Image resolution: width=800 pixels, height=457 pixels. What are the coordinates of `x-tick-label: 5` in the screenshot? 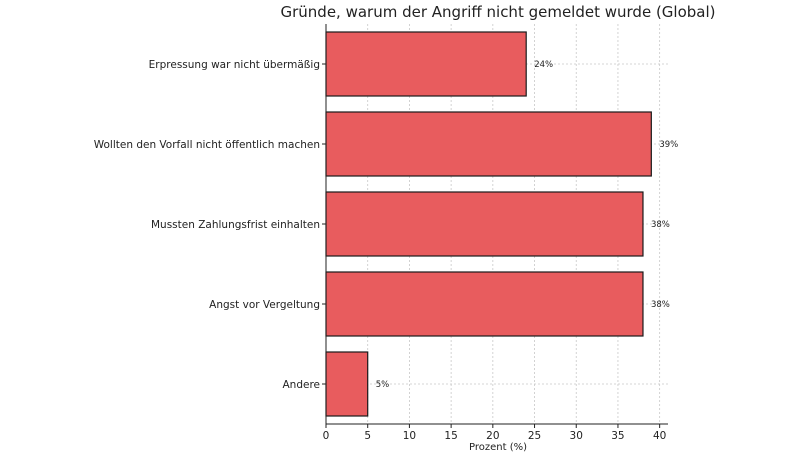 It's located at (367, 436).